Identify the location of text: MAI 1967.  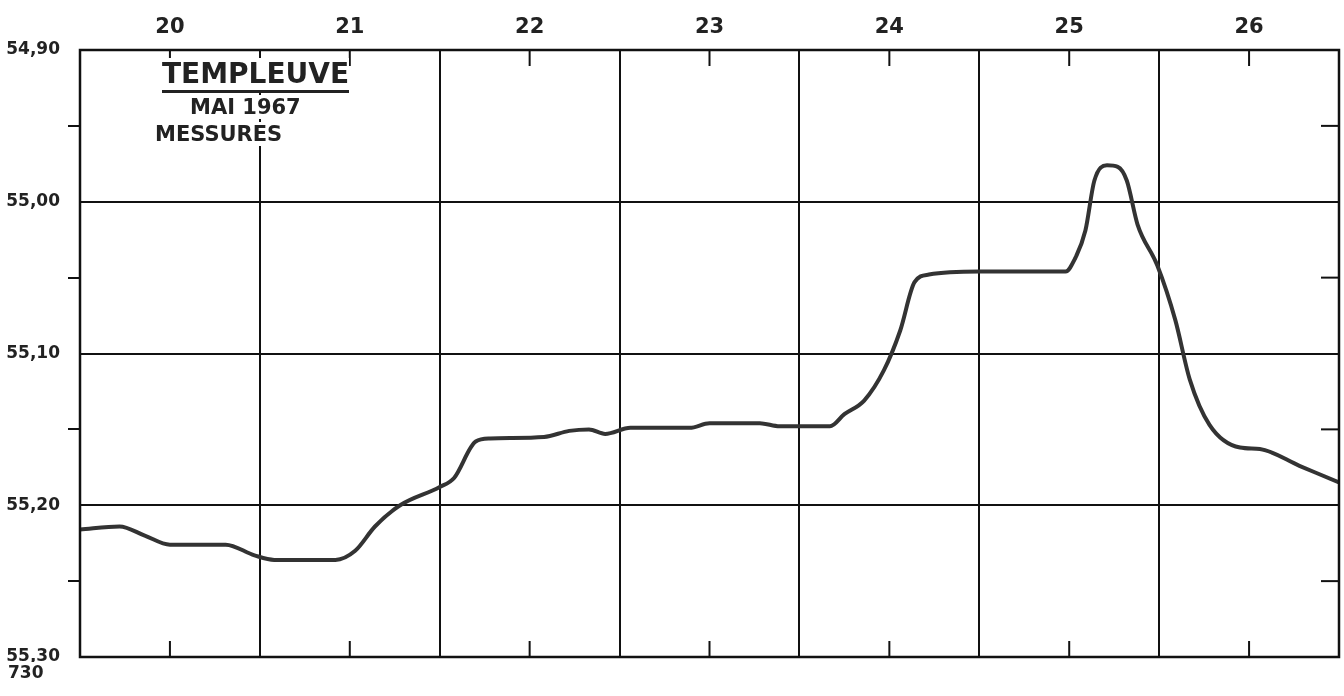
(245, 107).